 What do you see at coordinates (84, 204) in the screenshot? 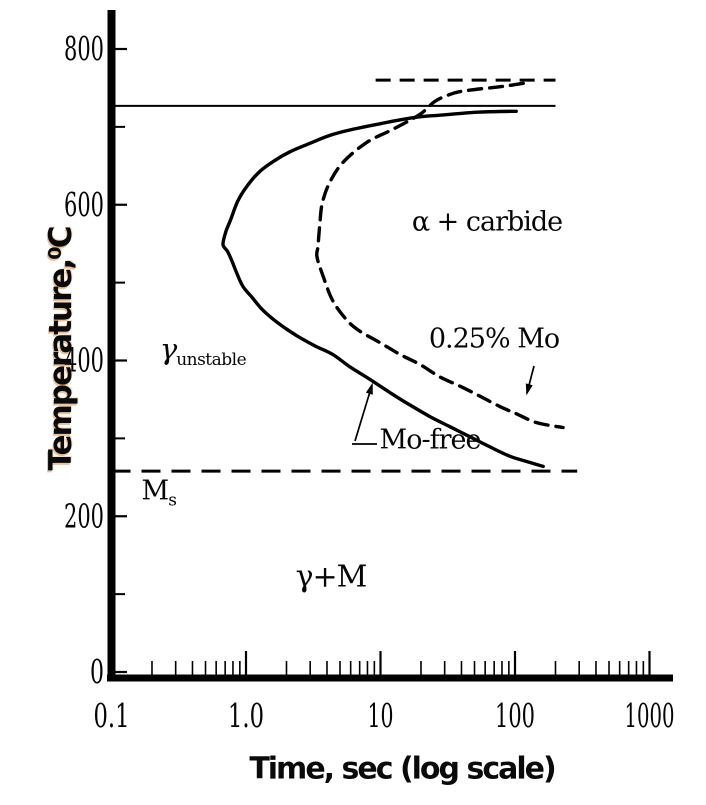
I see `y-tick-label-600: 600` at bounding box center [84, 204].